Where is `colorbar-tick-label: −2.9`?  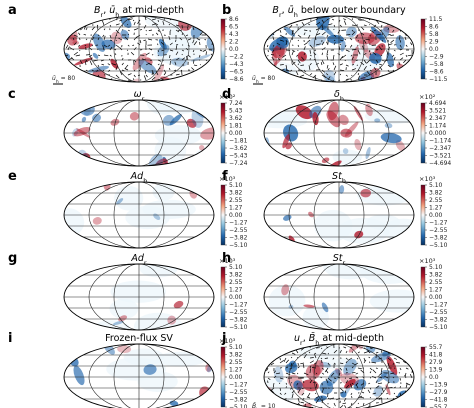 colorbar-tick-label: −2.9 is located at coordinates (436, 57).